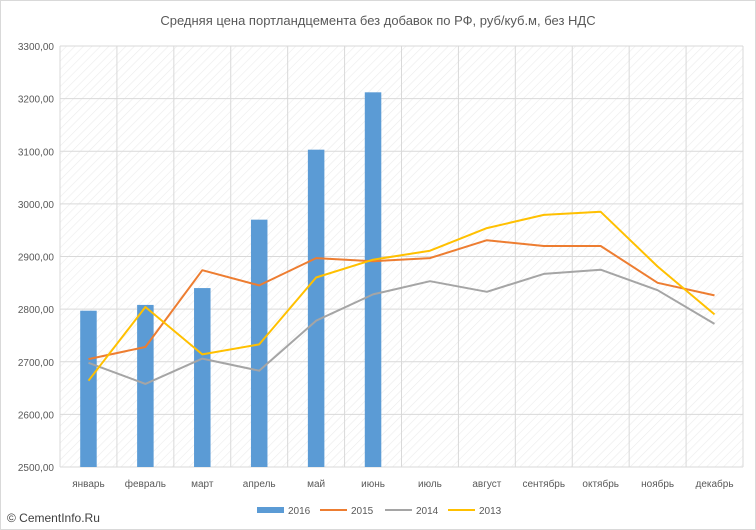 The height and width of the screenshot is (530, 756). Describe the element at coordinates (36, 468) in the screenshot. I see `y-tick-label: 2500,00` at that location.